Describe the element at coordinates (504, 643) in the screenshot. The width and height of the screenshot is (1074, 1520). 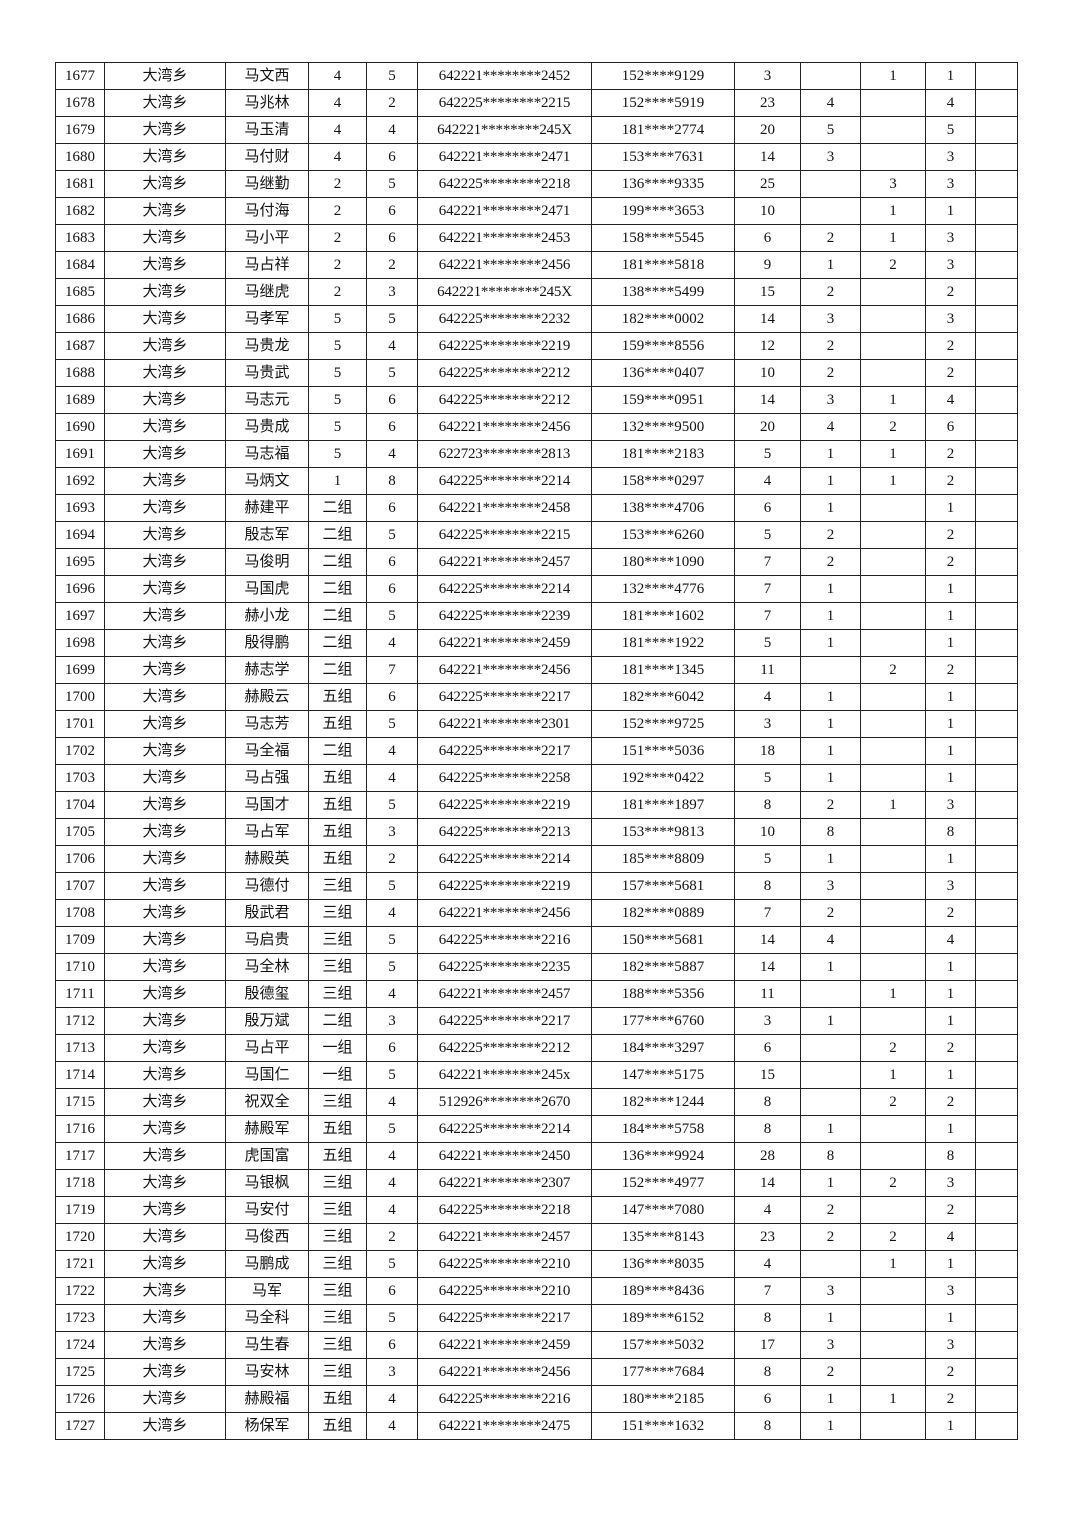
I see `id-number-cell: 642221********2459` at that location.